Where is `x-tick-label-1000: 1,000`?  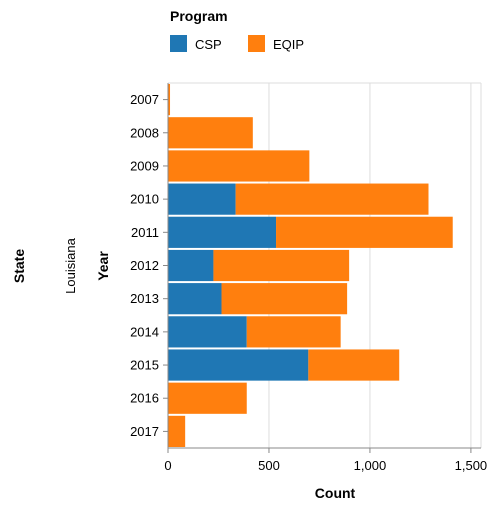
x-tick-label-1000: 1,000 is located at coordinates (370, 465).